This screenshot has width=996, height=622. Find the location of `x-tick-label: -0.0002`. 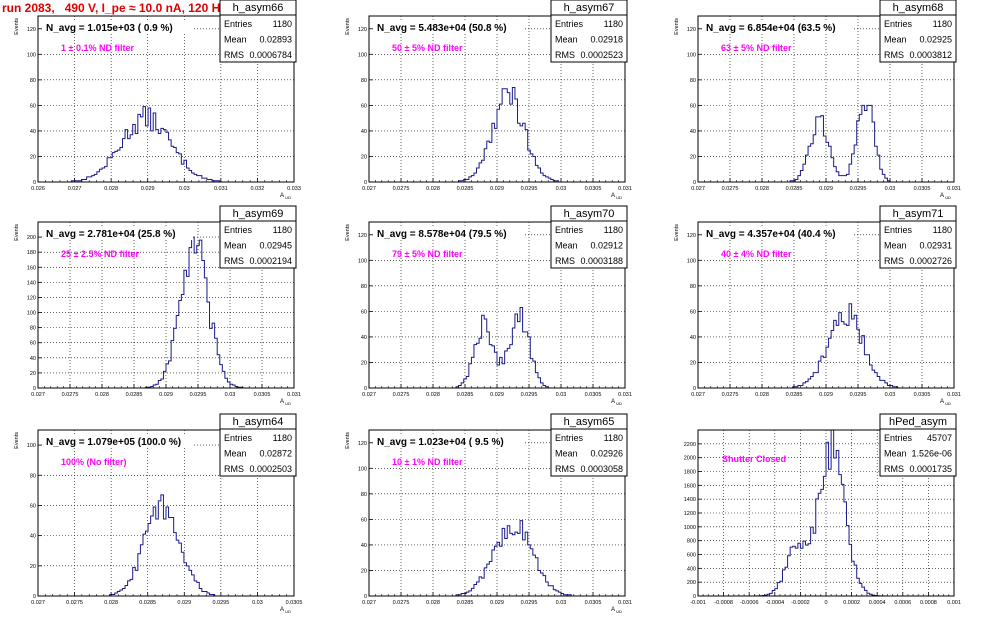

x-tick-label: -0.0002 is located at coordinates (800, 603).